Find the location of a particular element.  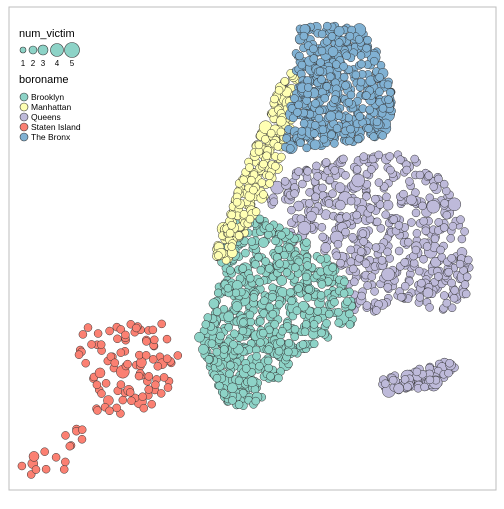

legend-borough-label: Queens is located at coordinates (46, 117).